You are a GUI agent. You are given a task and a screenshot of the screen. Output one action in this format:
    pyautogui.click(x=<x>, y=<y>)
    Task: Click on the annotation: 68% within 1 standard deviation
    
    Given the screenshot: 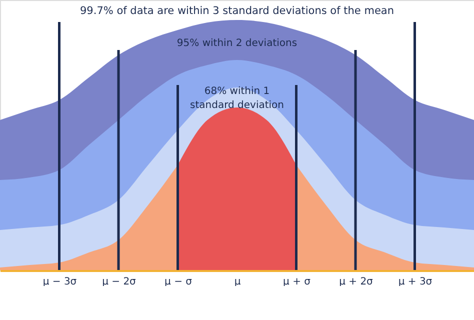 What is the action you would take?
    pyautogui.click(x=237, y=98)
    